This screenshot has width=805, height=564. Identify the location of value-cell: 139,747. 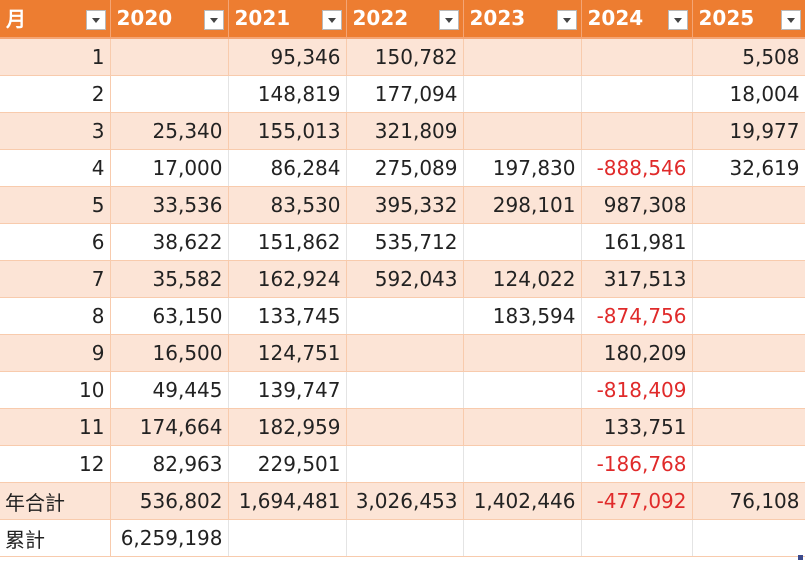
(287, 390).